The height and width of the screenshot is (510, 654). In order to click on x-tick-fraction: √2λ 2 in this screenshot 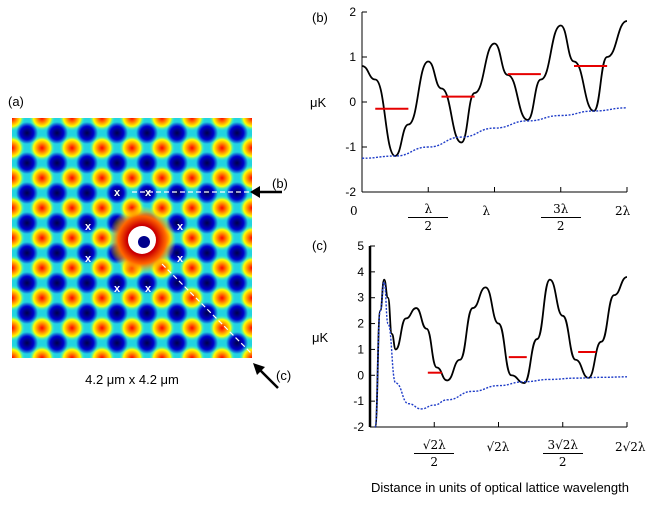, I will do `click(434, 453)`.